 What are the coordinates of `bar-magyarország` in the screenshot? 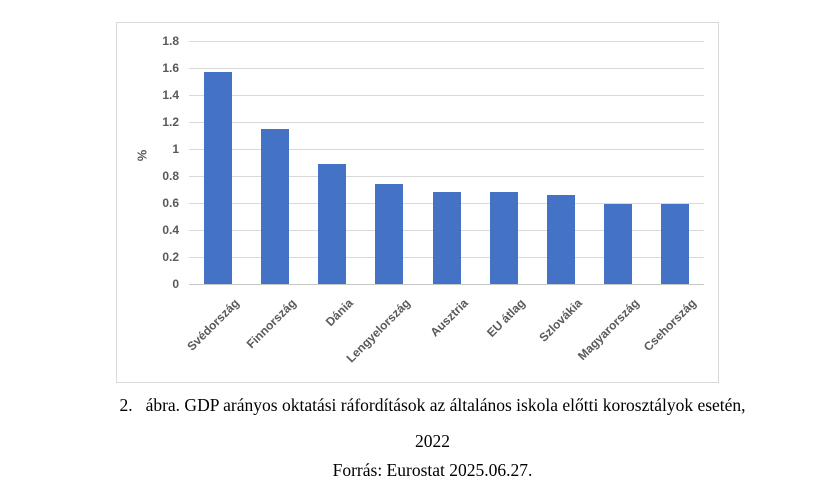 It's located at (618, 244).